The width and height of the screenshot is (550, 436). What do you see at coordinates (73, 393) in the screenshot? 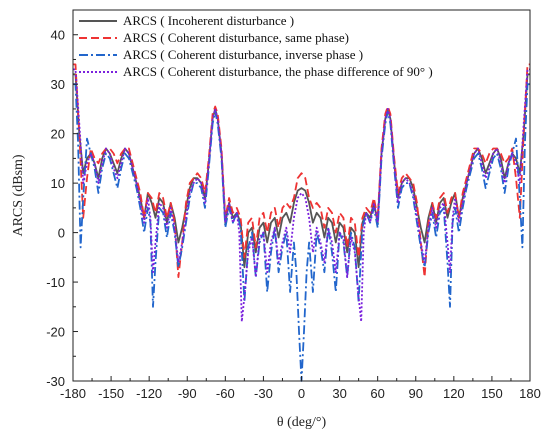
I see `x-tick-label: -180` at bounding box center [73, 393].